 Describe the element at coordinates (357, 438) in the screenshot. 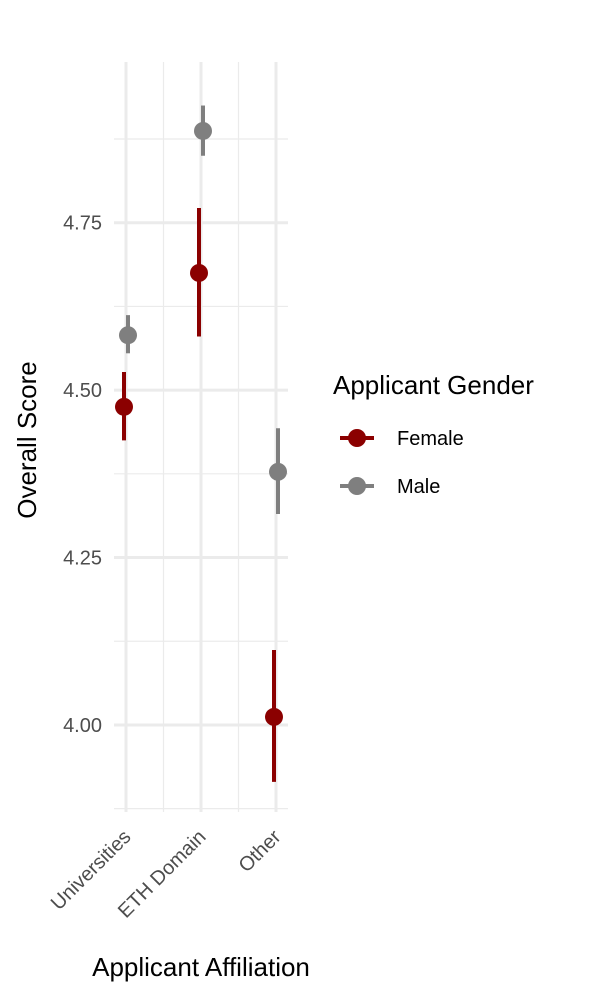

I see `legend-key-point-female` at that location.